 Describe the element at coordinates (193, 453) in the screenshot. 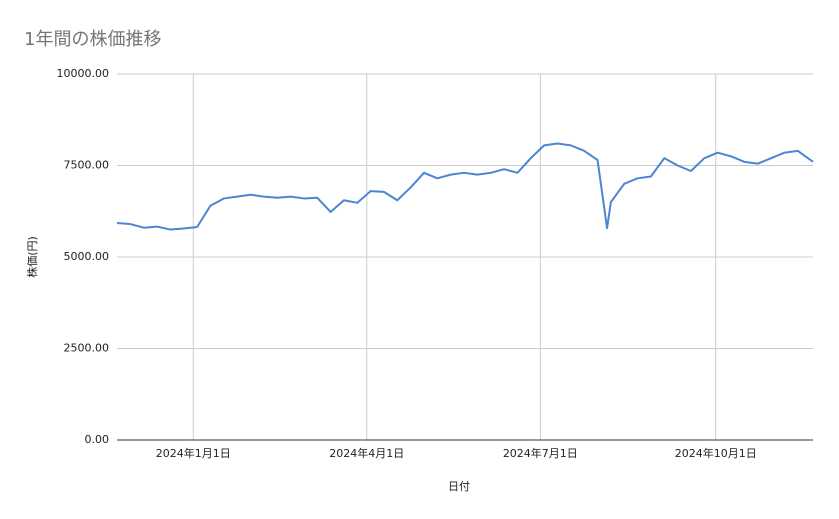

I see `x-tick-label: 2024年1月1日` at that location.